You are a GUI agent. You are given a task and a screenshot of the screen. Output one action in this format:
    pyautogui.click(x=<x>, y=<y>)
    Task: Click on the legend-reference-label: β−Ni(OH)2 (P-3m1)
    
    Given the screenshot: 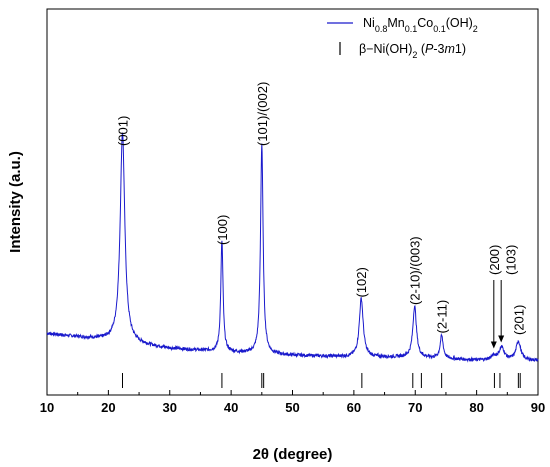 What is the action you would take?
    pyautogui.click(x=412, y=51)
    